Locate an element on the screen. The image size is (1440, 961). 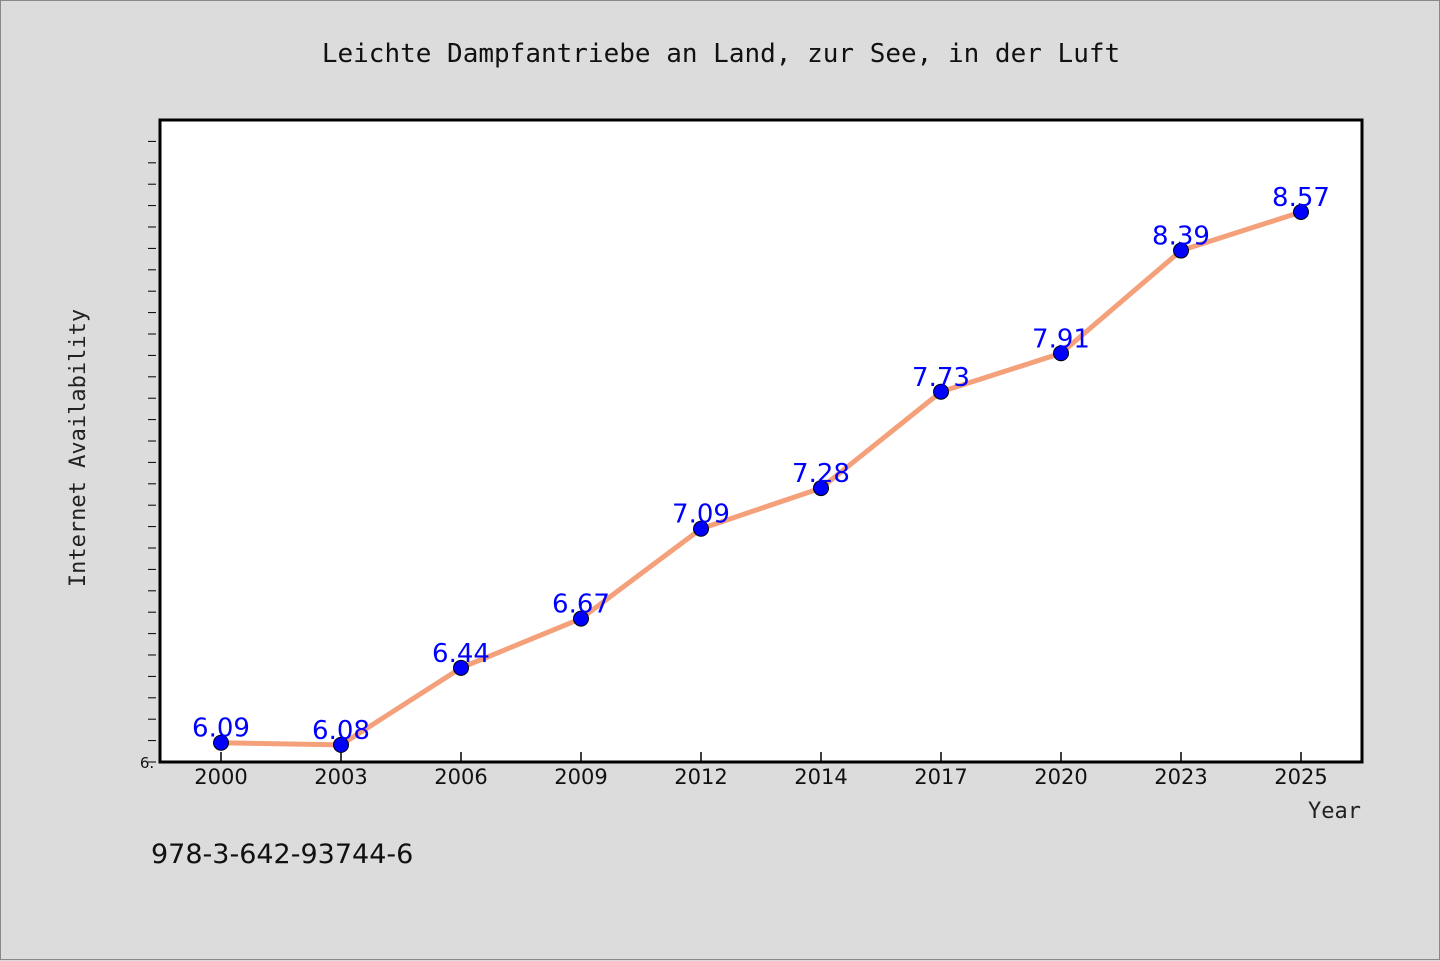
x-tick-label: 2000 is located at coordinates (220, 777).